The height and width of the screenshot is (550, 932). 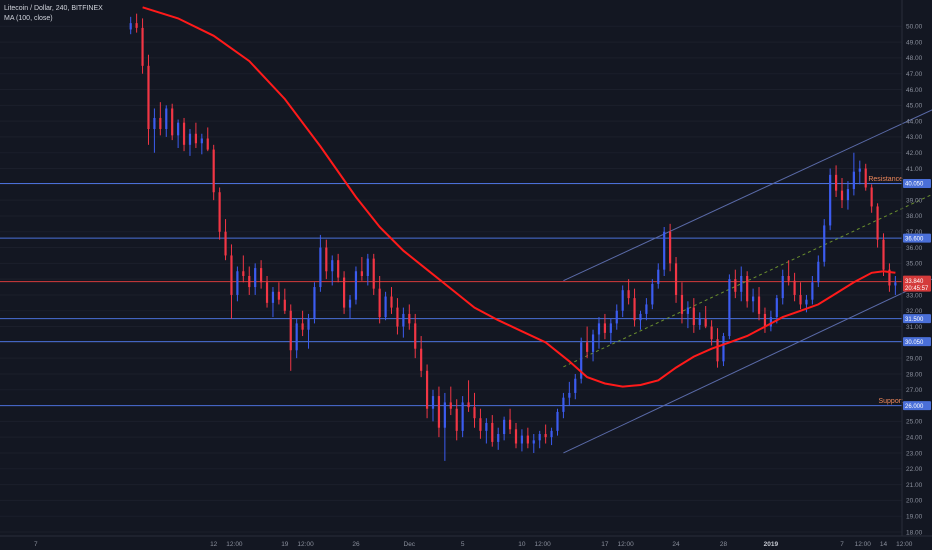 I want to click on price-tick-label: 29.00, so click(x=914, y=358).